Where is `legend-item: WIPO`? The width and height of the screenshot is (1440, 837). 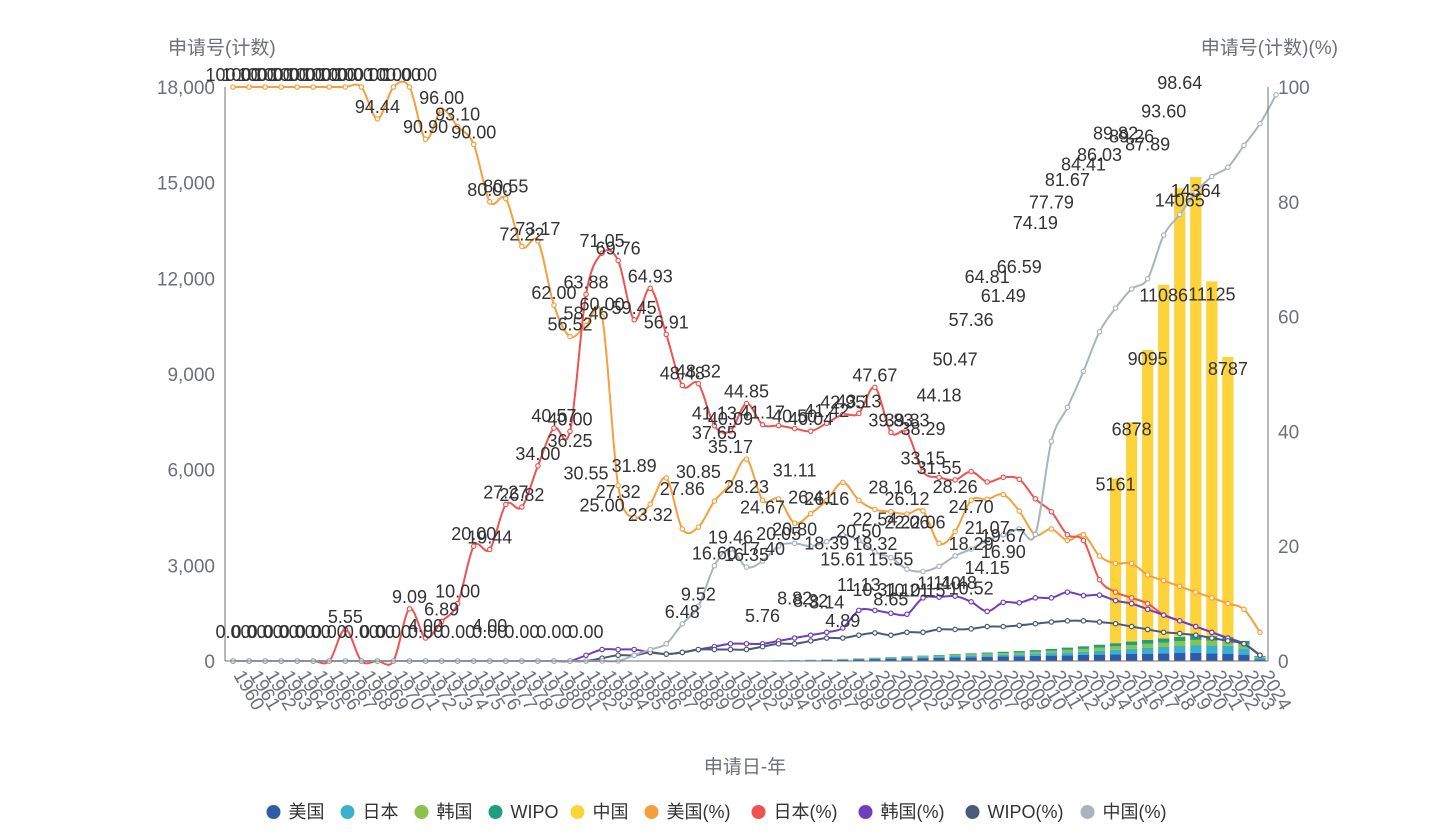 legend-item: WIPO is located at coordinates (524, 812).